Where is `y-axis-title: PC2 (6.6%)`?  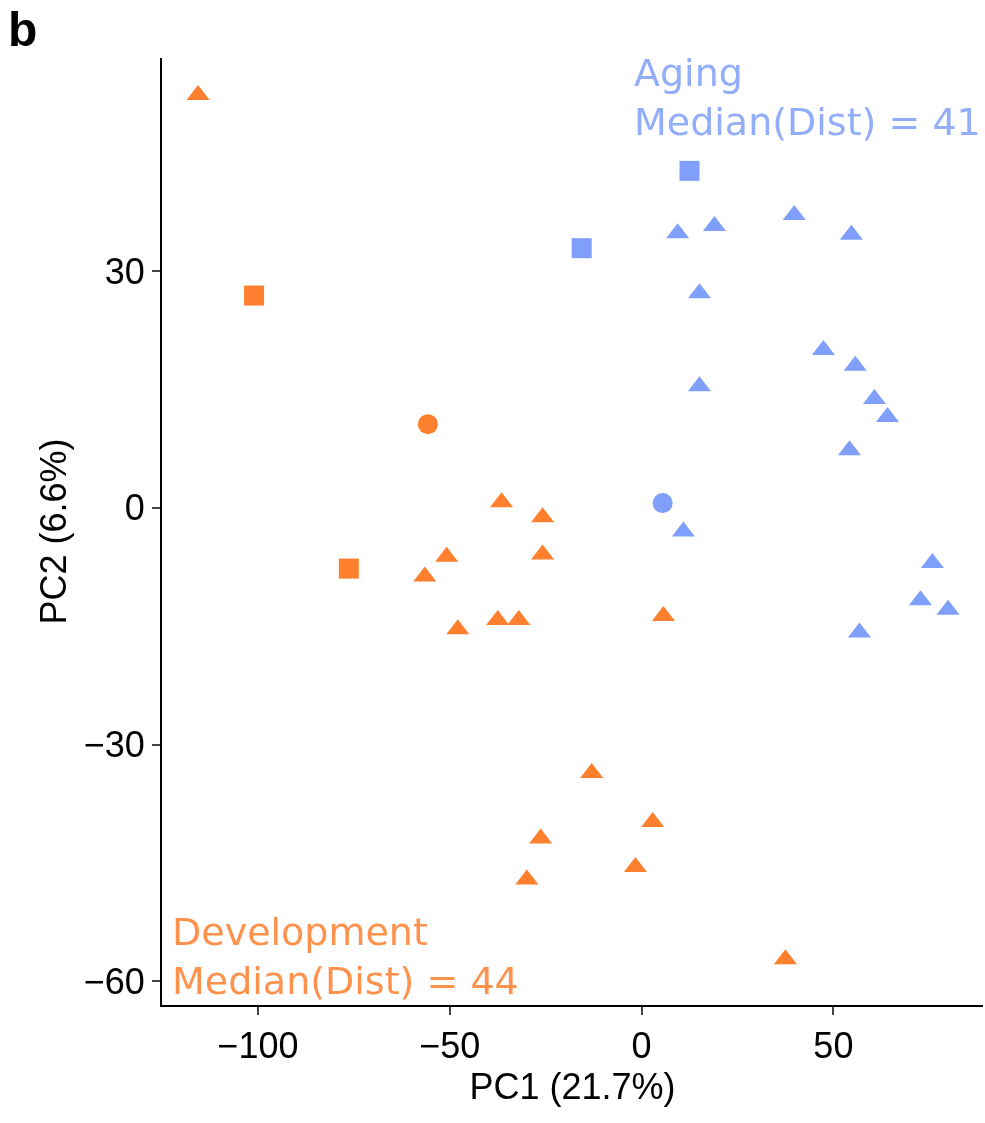 y-axis-title: PC2 (6.6%) is located at coordinates (54, 531).